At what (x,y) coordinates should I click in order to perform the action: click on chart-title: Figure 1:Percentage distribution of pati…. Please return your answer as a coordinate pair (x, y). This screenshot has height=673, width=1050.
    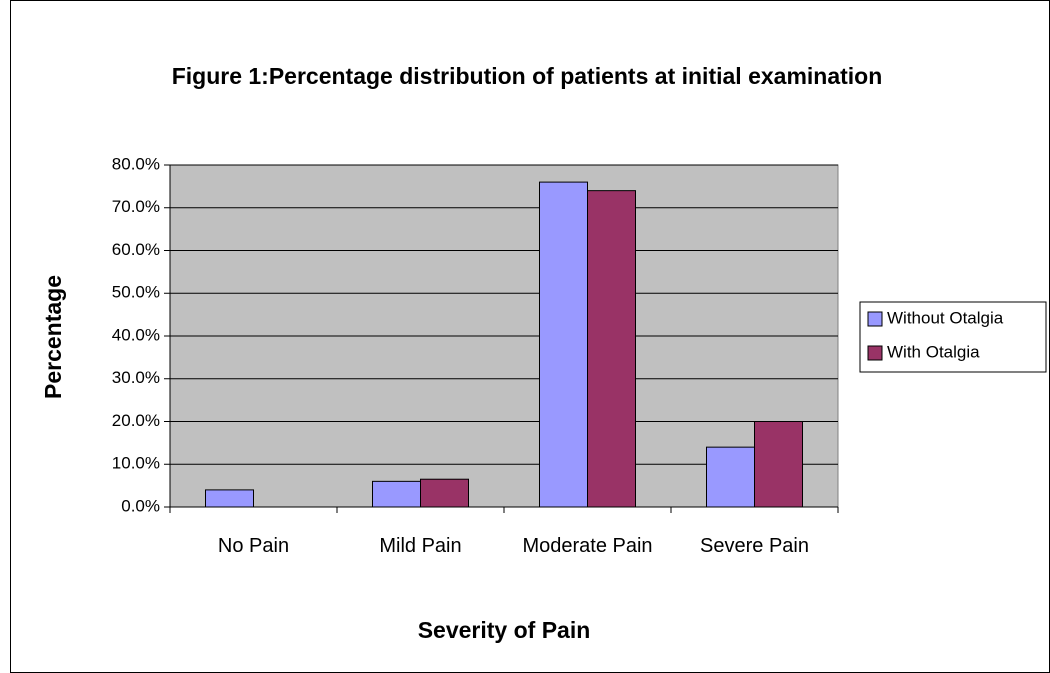
    Looking at the image, I should click on (527, 76).